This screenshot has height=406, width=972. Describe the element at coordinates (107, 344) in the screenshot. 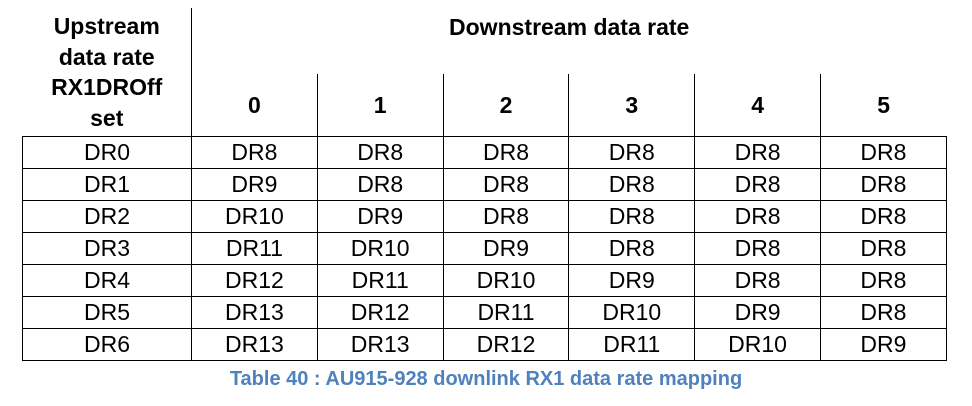

I see `row-label: DR6` at that location.